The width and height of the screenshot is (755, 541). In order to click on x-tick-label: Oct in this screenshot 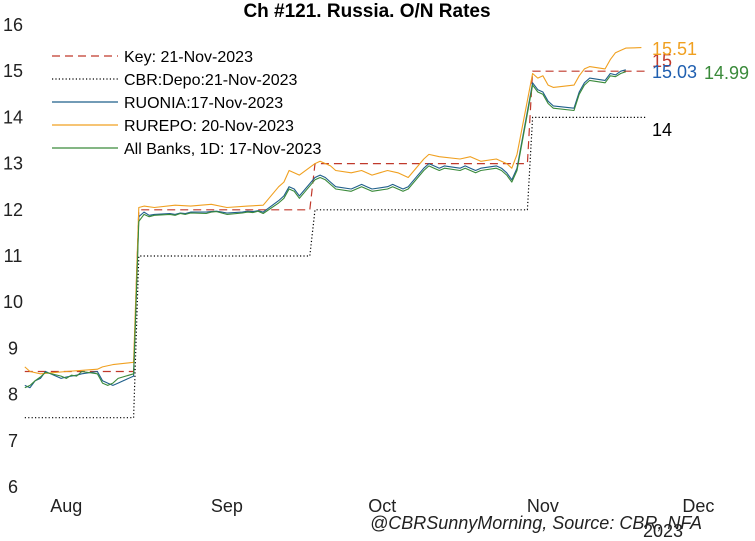, I will do `click(382, 506)`.